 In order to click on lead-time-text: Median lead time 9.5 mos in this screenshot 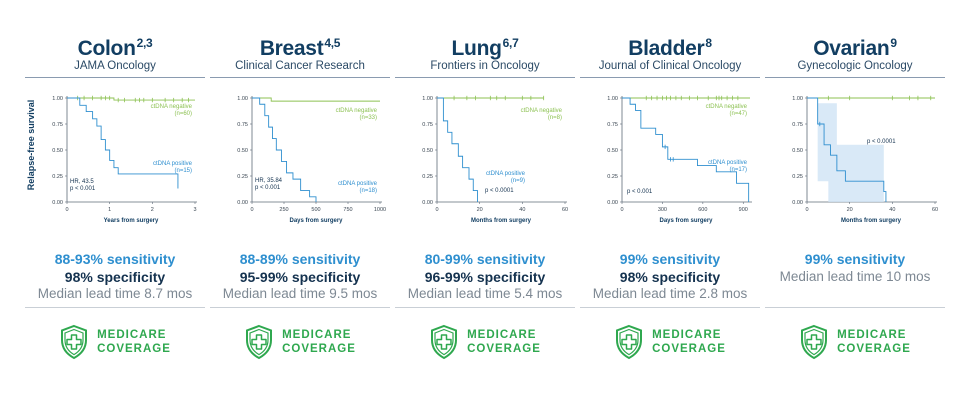, I will do `click(300, 293)`.